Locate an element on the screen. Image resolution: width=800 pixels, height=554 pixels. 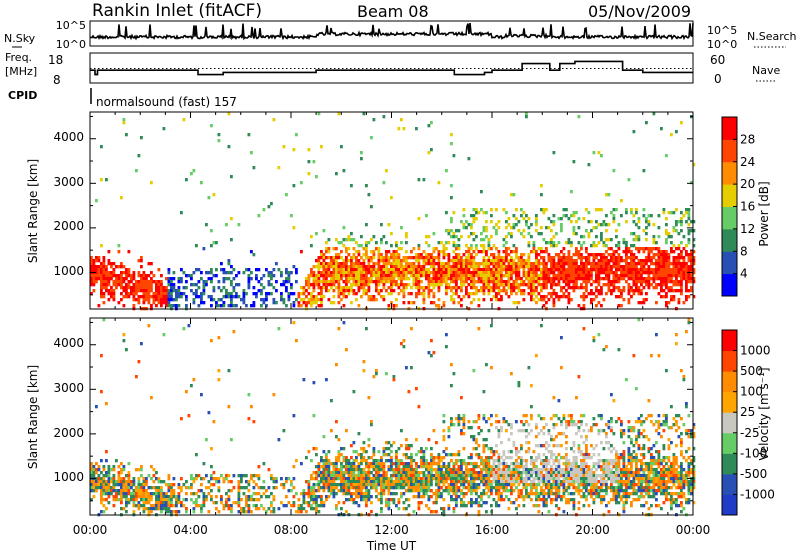
nave-right-label: Nave is located at coordinates (766, 70).